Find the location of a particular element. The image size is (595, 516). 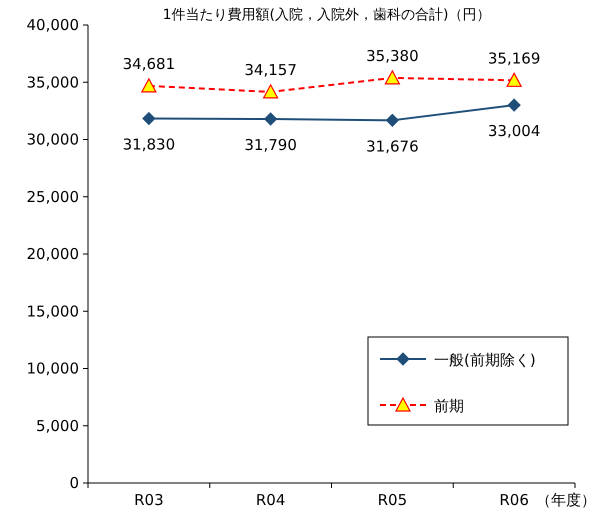

x-tick-label: R05 is located at coordinates (393, 500).